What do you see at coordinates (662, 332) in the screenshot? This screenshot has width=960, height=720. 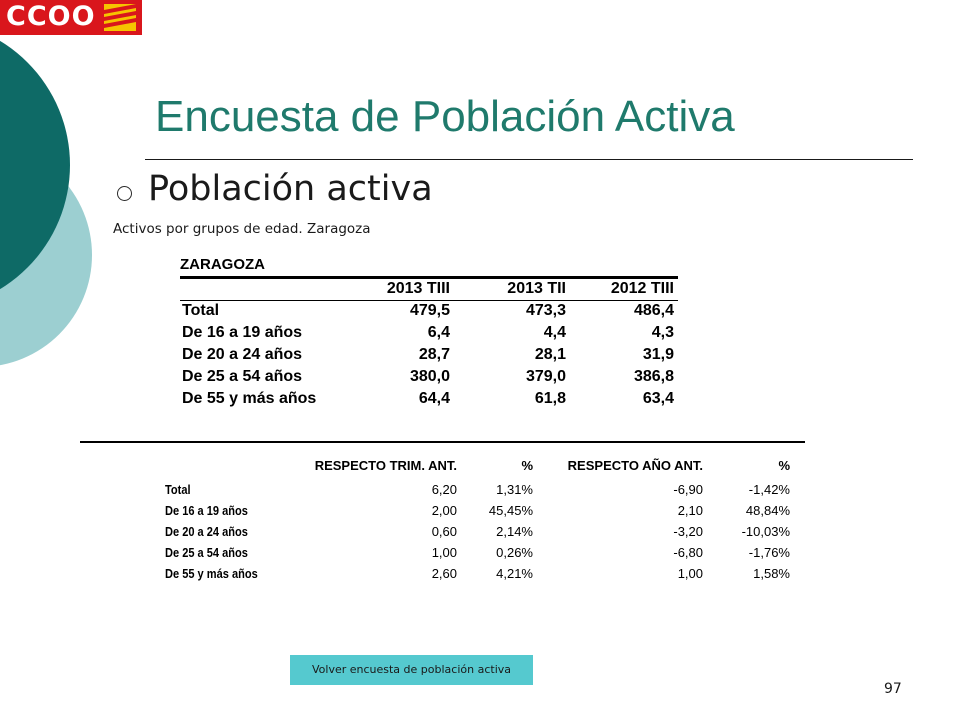 I see `cell: 4,3` at bounding box center [662, 332].